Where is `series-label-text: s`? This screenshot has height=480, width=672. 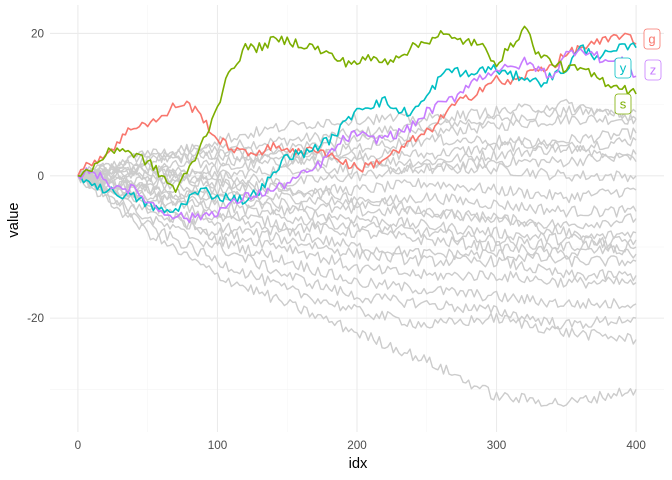
series-label-text: s is located at coordinates (623, 104).